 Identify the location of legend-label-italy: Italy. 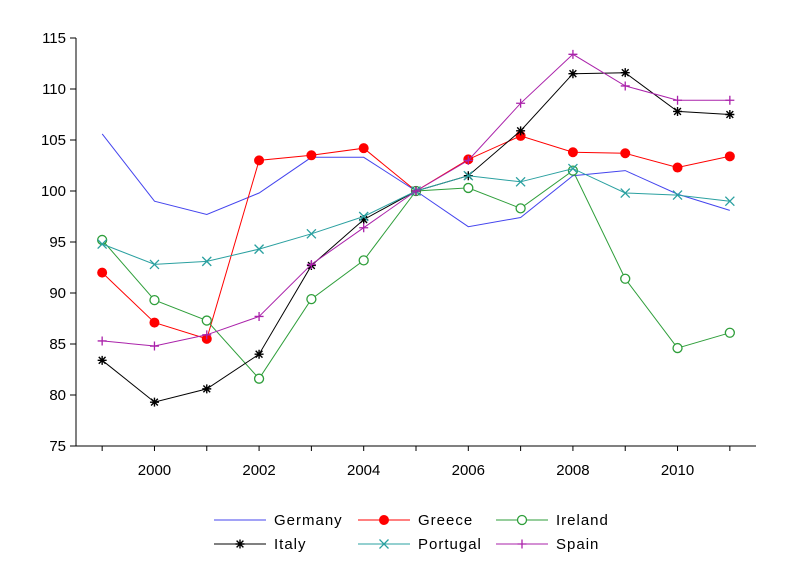
(290, 544).